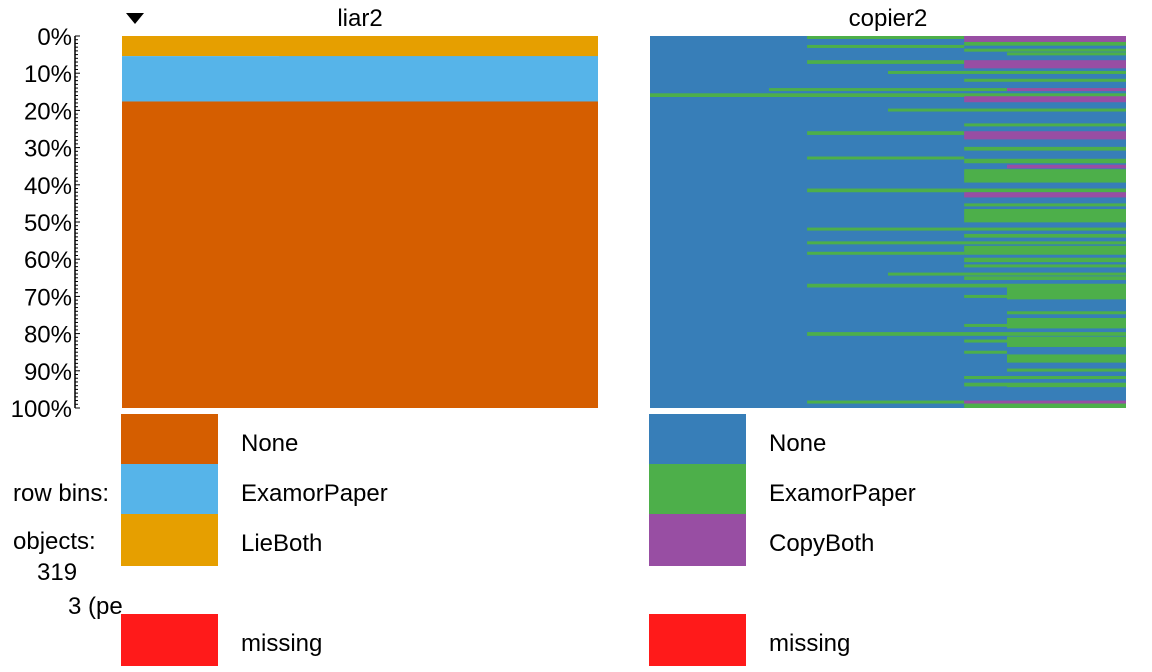  Describe the element at coordinates (48, 186) in the screenshot. I see `y-tick-label: 40%` at that location.